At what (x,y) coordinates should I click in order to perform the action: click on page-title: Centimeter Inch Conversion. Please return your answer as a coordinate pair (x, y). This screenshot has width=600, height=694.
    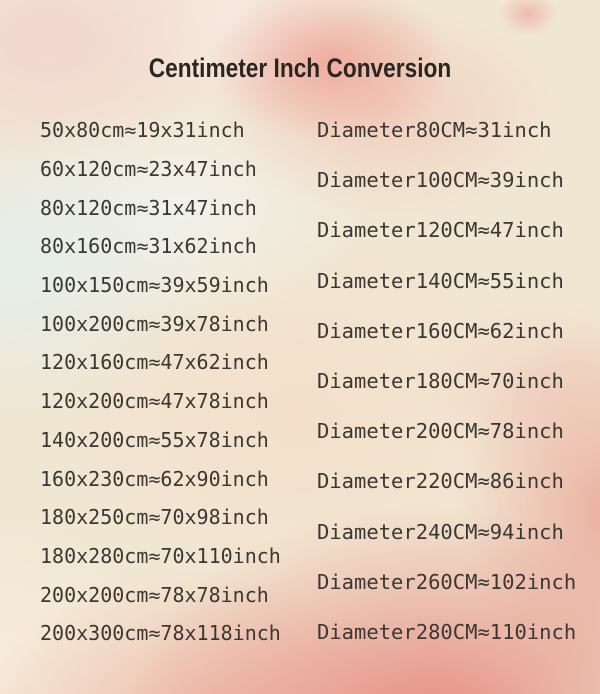
    Looking at the image, I should click on (300, 68).